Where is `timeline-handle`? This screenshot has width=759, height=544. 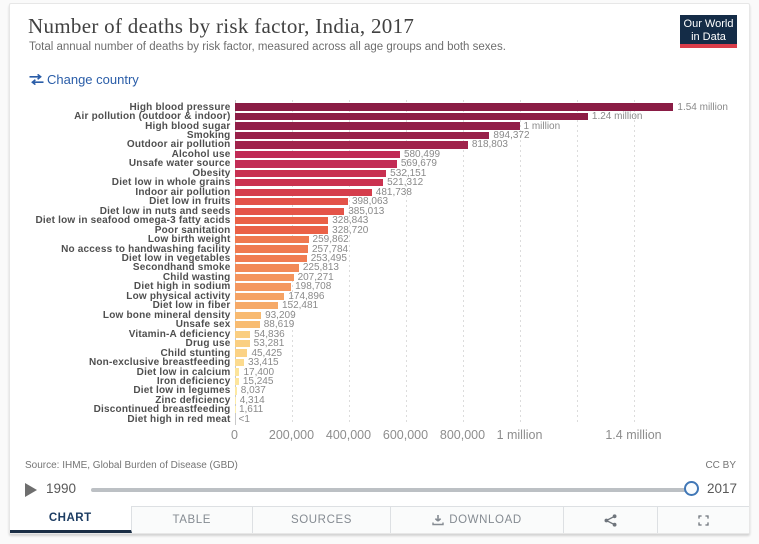
timeline-handle is located at coordinates (691, 488).